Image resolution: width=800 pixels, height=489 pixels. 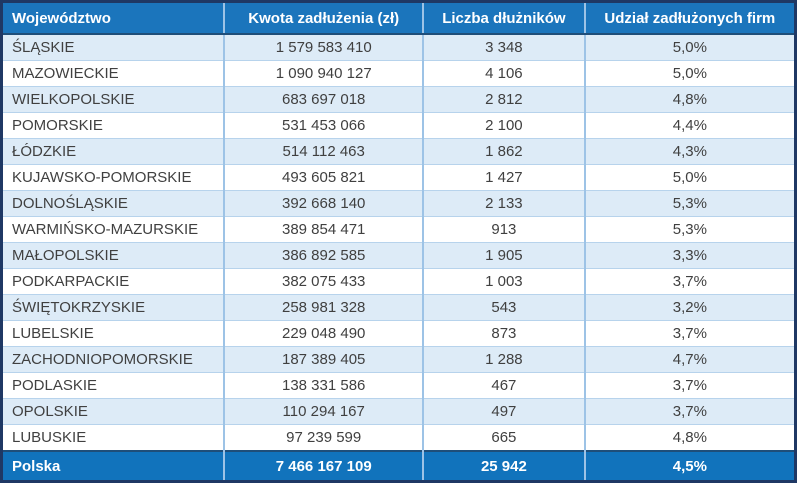 I want to click on cell-wojewodztwo: PODLASKIE, so click(x=113, y=385).